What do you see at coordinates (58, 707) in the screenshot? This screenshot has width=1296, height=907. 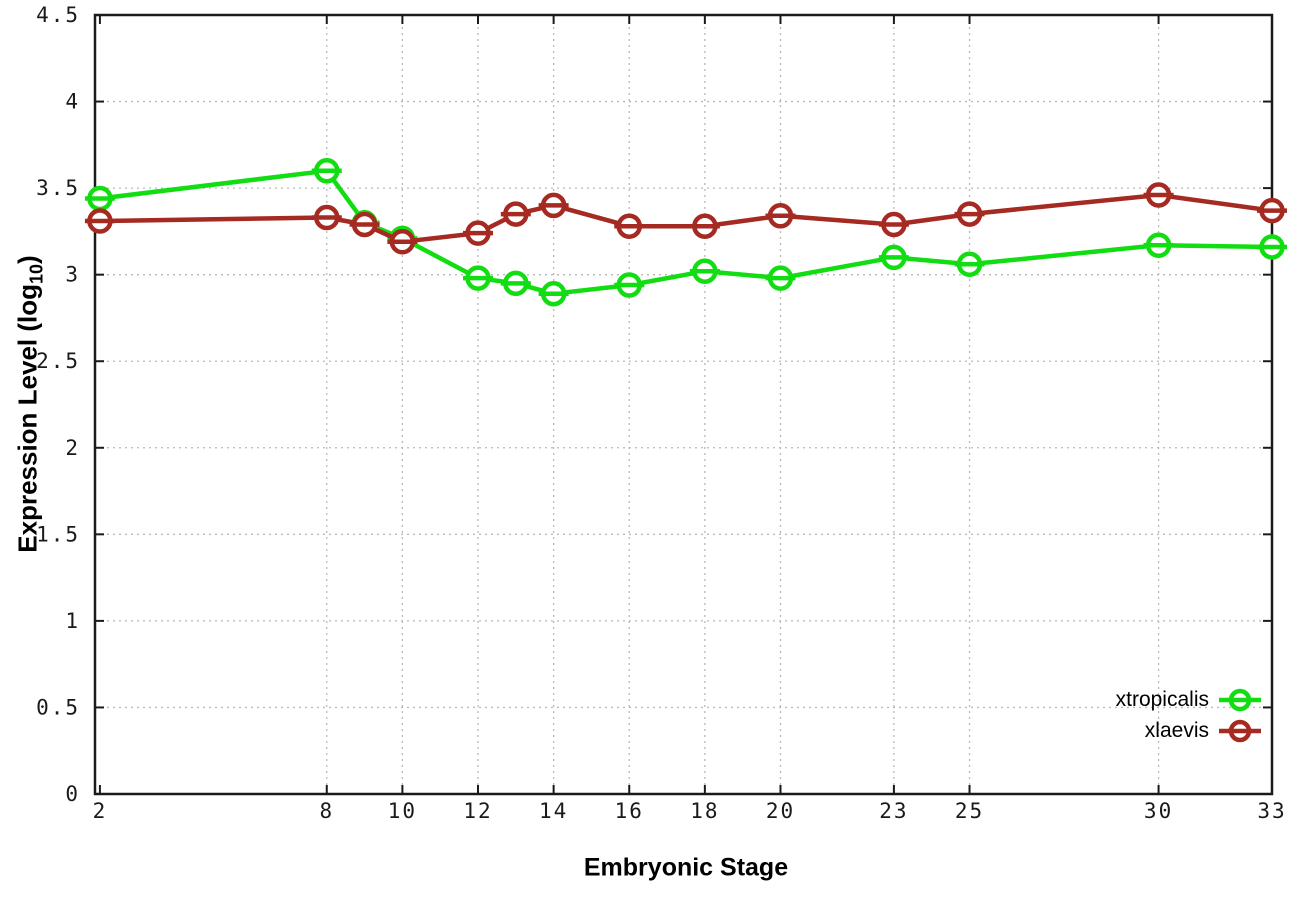 I see `y-tick-label: 0.5` at bounding box center [58, 707].